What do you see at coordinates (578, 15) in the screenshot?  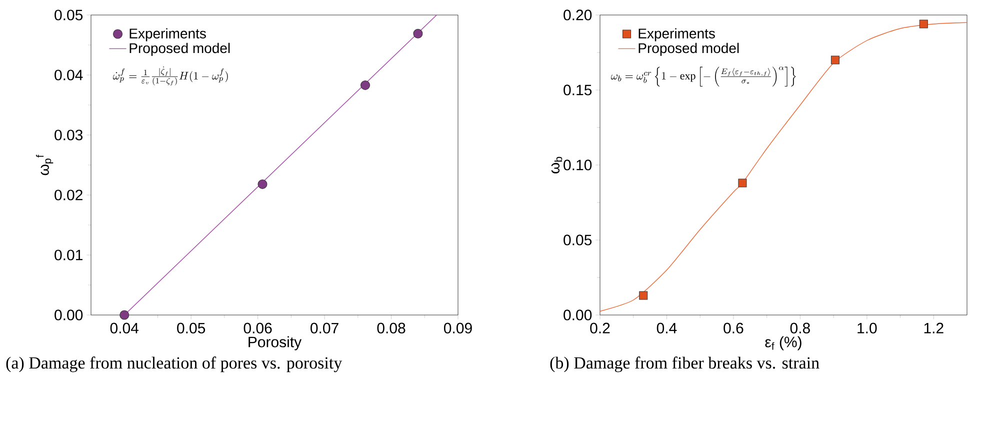 I see `y-tick-label: 0.20` at bounding box center [578, 15].